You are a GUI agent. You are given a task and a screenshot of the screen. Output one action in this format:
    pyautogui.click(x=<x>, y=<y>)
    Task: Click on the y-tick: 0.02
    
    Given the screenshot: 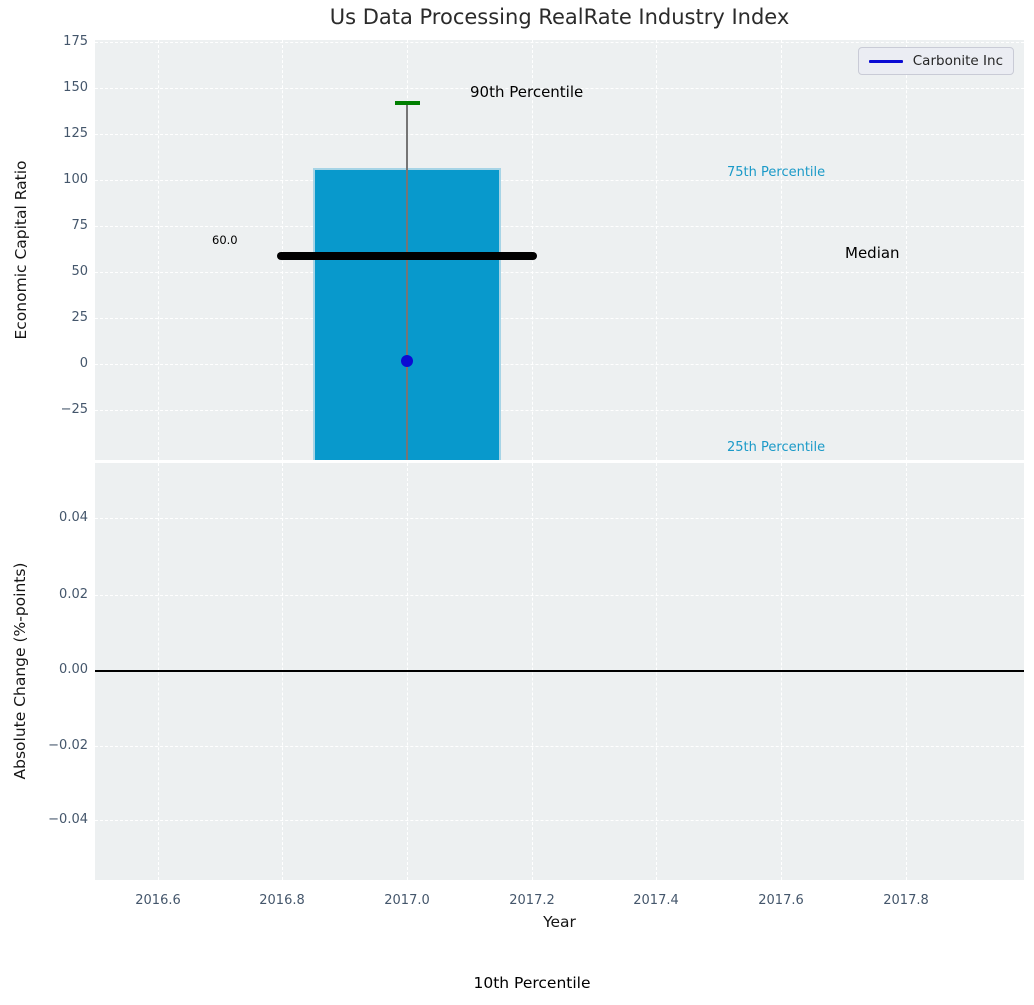 What is the action you would take?
    pyautogui.click(x=73, y=594)
    